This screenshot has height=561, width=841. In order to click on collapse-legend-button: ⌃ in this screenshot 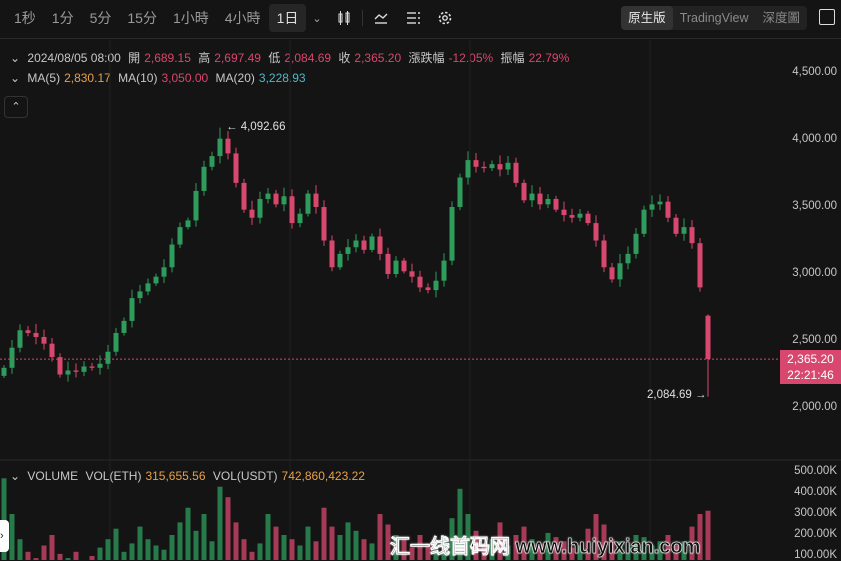, I will do `click(16, 107)`.